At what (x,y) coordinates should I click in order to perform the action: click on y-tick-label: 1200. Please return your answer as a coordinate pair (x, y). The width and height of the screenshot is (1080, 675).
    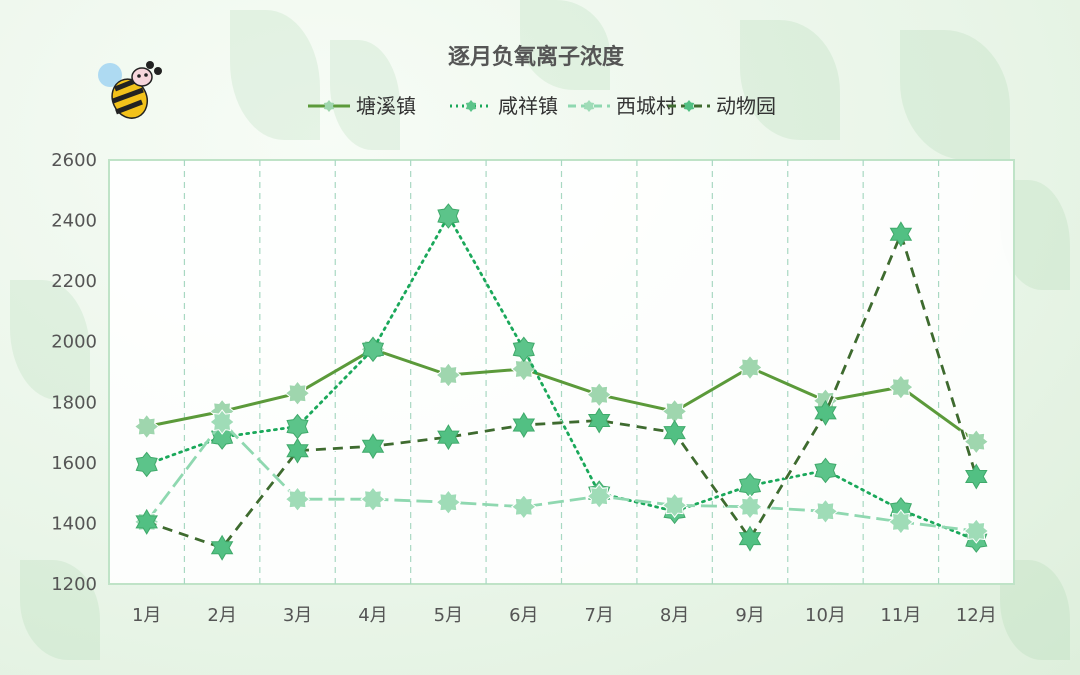
    Looking at the image, I should click on (74, 584).